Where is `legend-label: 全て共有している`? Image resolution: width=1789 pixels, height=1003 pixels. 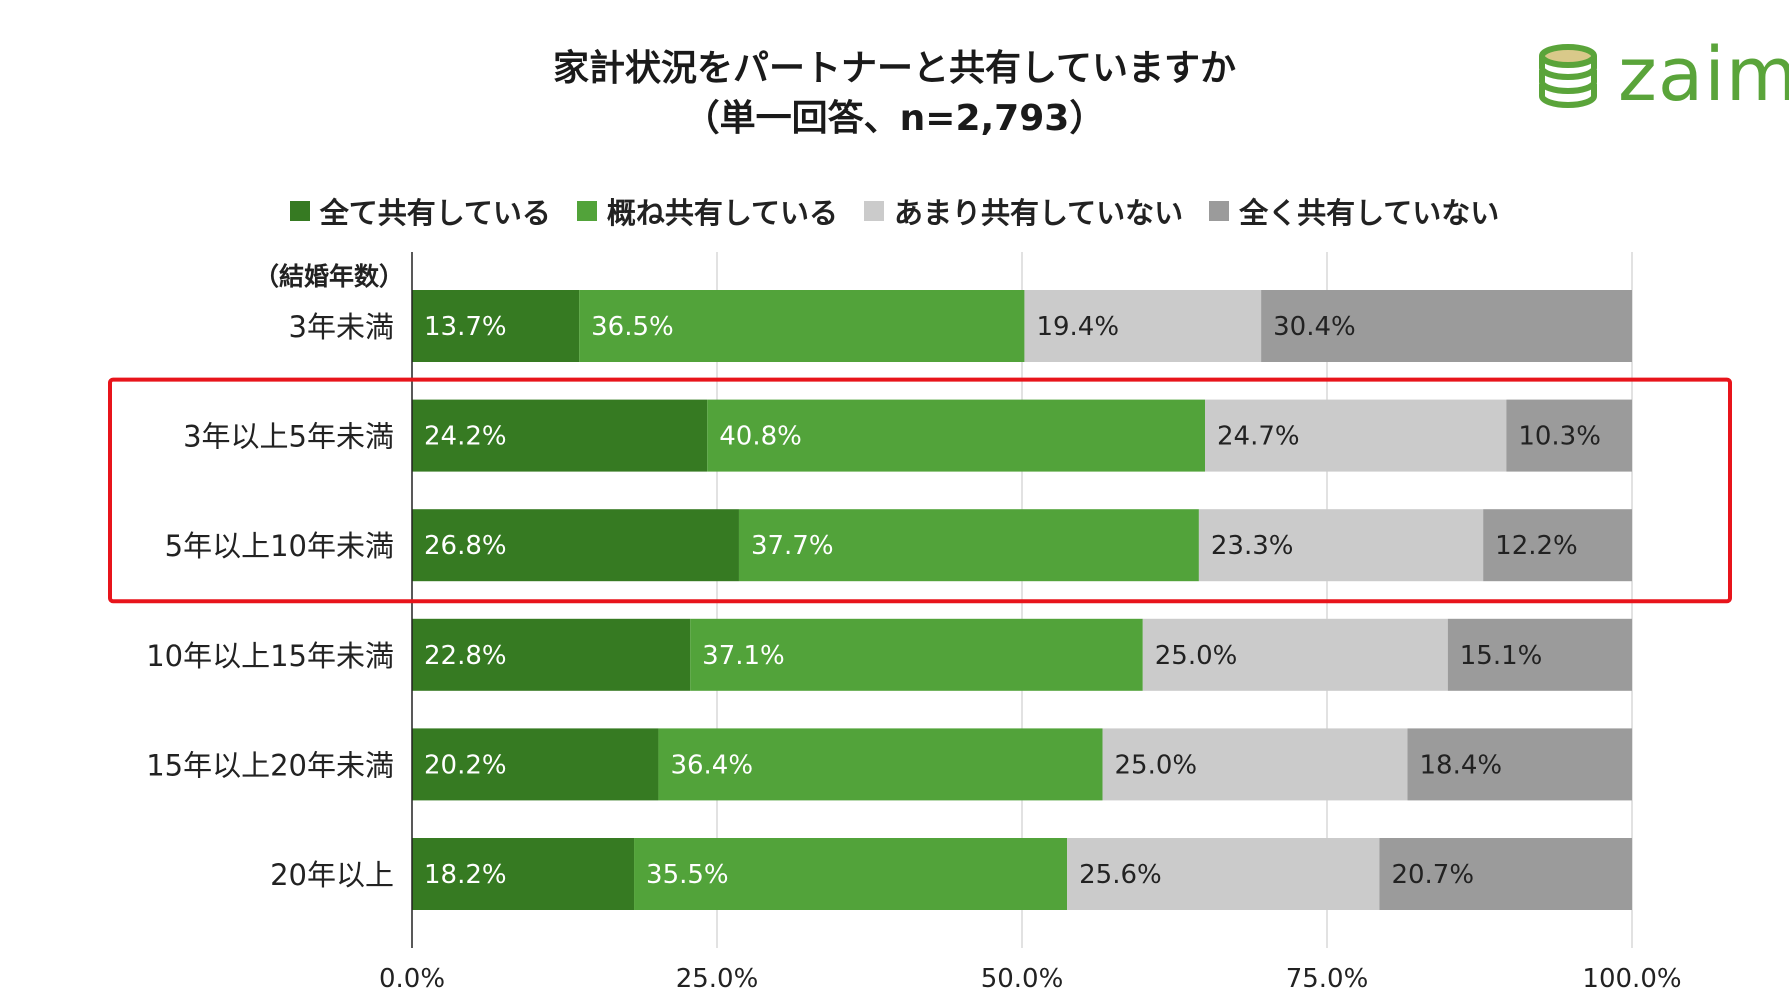
legend-label: 全て共有している is located at coordinates (435, 213).